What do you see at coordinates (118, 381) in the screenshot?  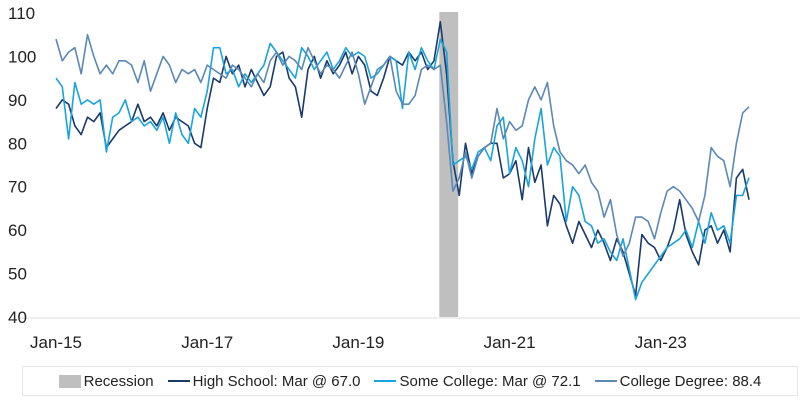 I see `legend-label: Recession` at bounding box center [118, 381].